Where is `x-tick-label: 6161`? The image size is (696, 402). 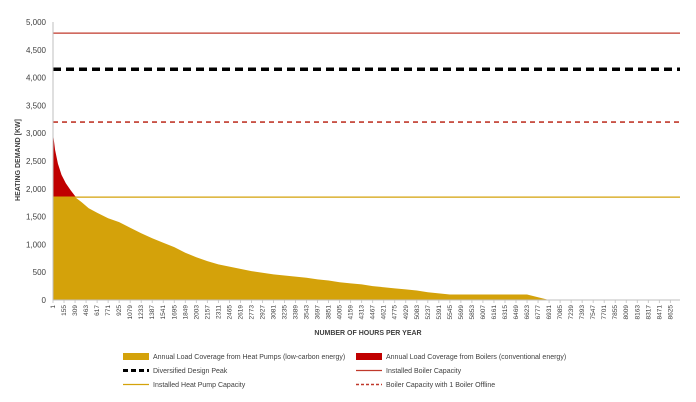 x-tick-label: 6161 is located at coordinates (494, 312).